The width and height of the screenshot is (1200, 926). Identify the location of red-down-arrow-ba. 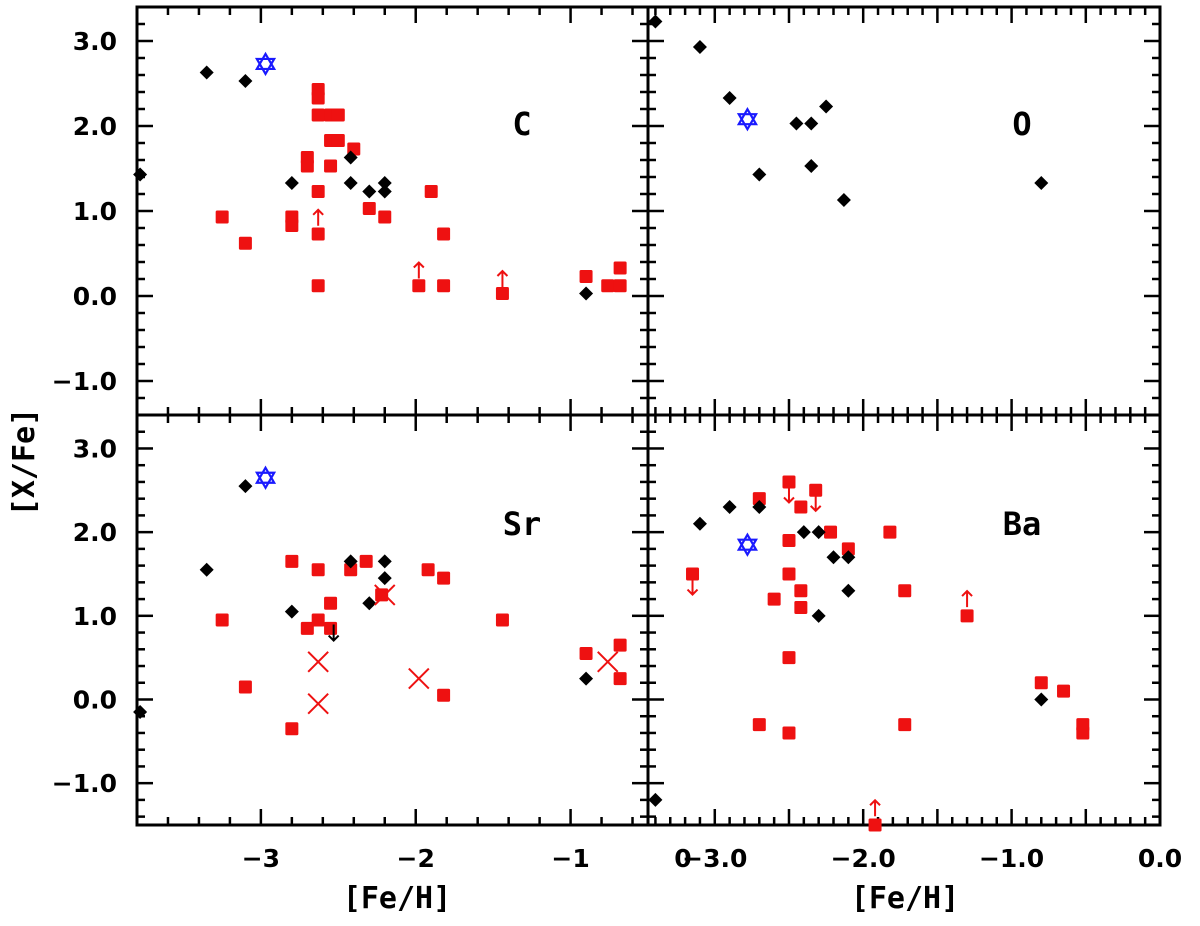
(789, 495).